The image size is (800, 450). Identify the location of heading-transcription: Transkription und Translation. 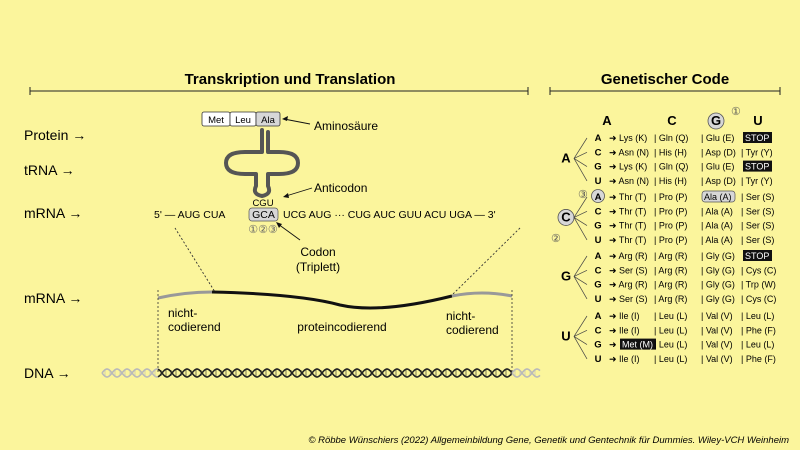
(290, 79).